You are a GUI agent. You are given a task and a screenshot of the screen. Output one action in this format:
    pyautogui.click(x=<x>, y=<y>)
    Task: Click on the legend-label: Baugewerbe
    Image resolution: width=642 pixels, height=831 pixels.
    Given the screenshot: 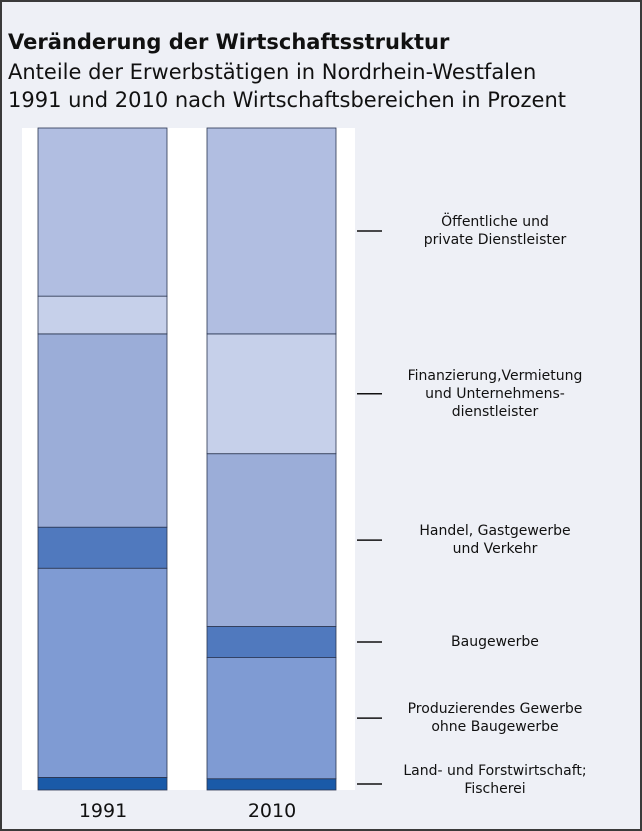 What is the action you would take?
    pyautogui.click(x=495, y=642)
    